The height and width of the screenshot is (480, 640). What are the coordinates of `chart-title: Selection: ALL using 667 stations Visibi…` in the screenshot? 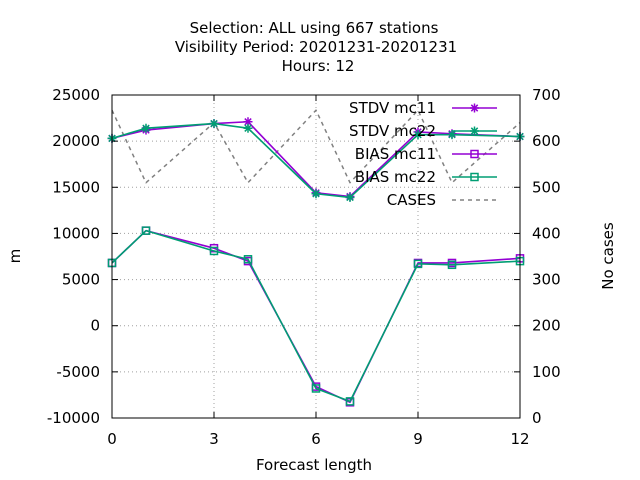 It's located at (316, 47).